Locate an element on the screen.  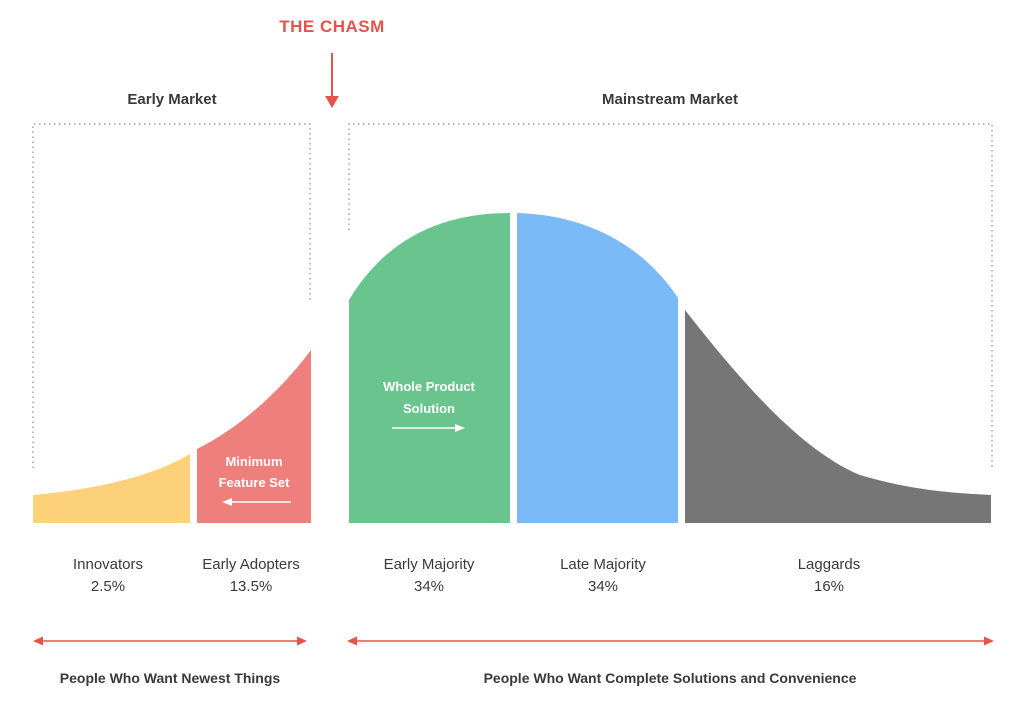
segment-early-adopters is located at coordinates (254, 436).